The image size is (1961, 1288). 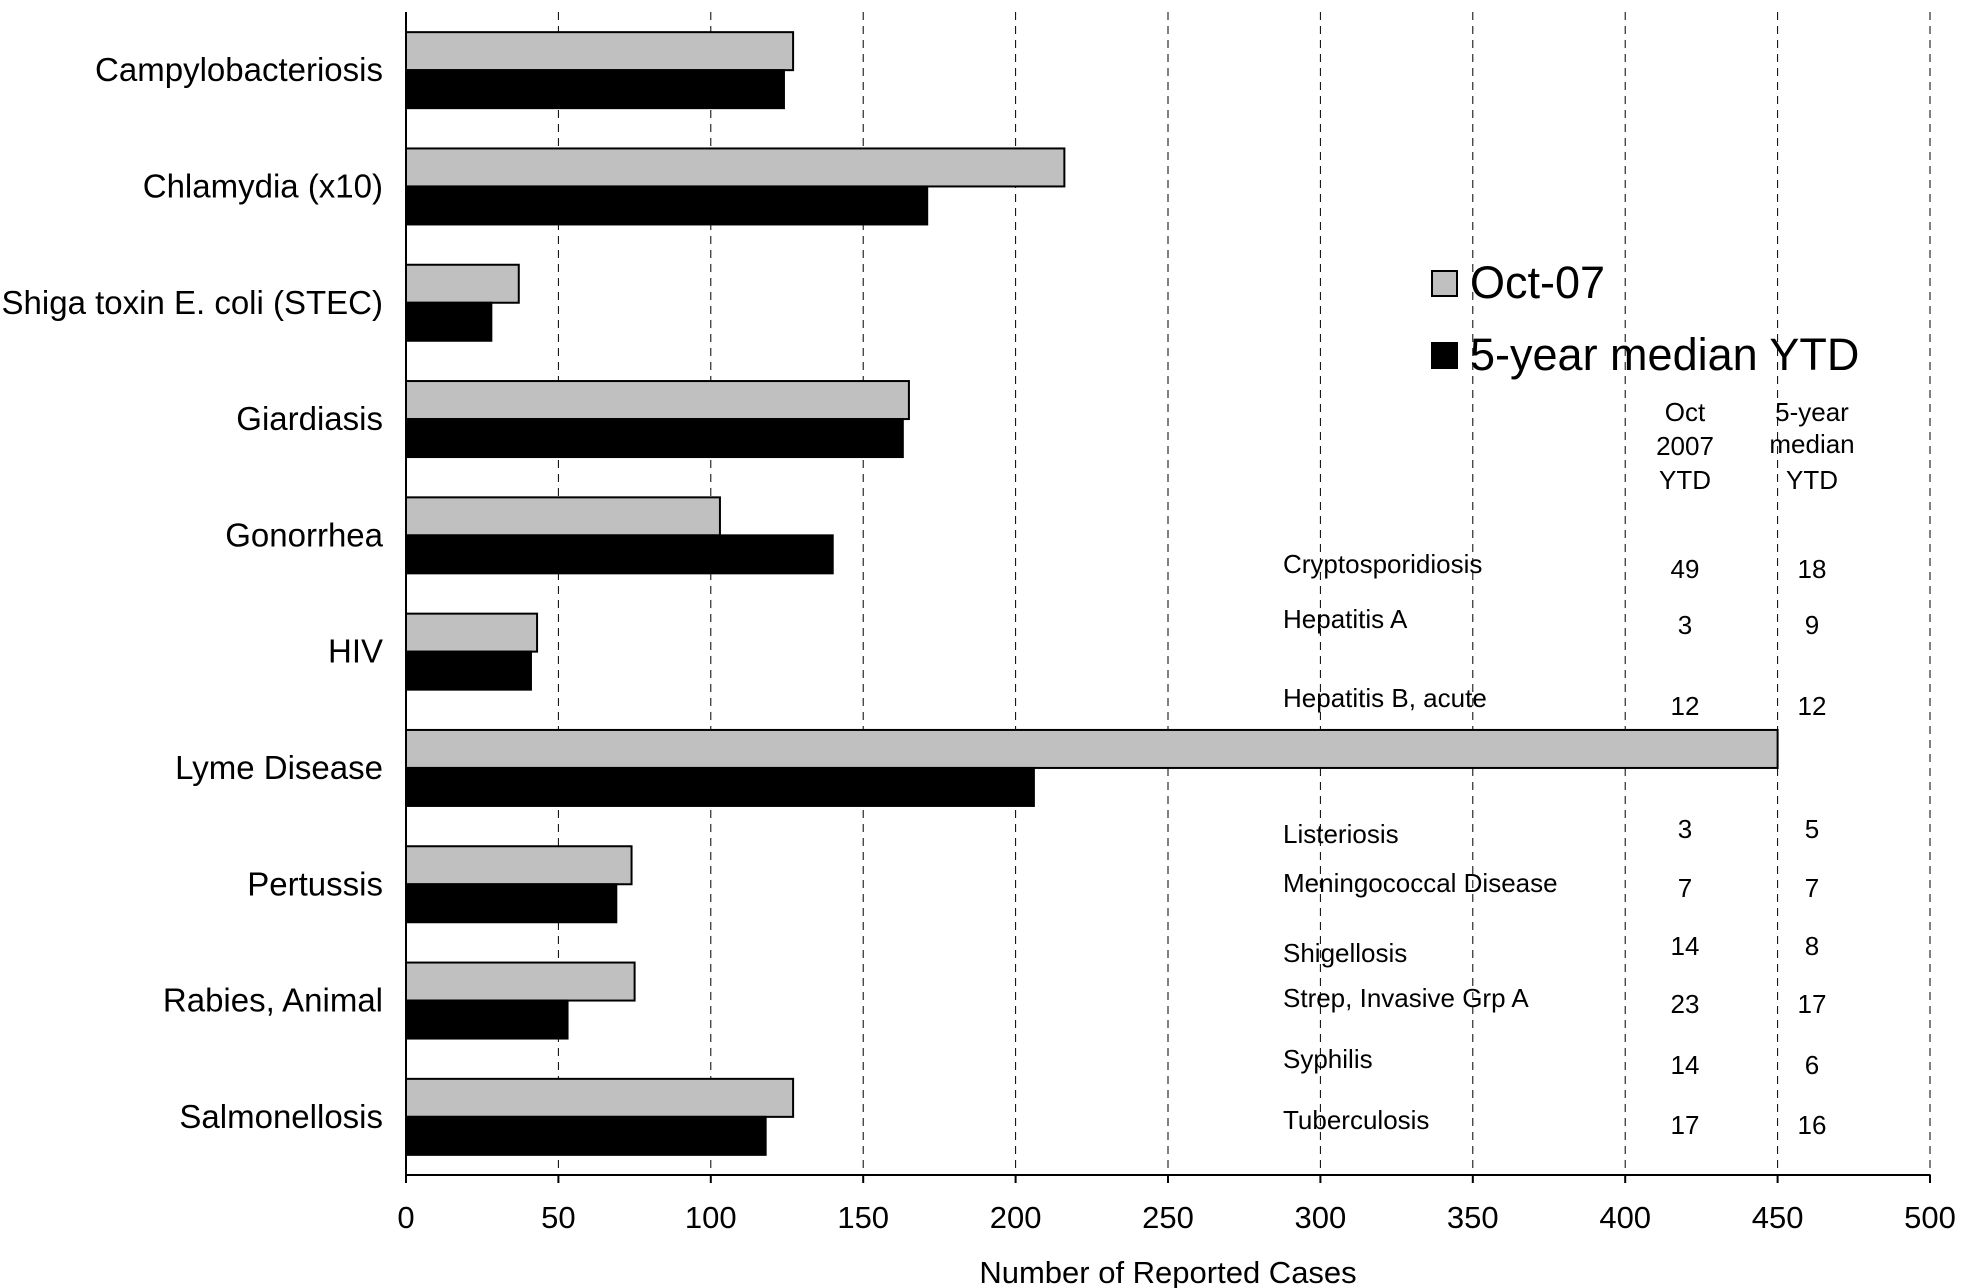 I want to click on category-label: Campylobacteriosis, so click(x=239, y=69).